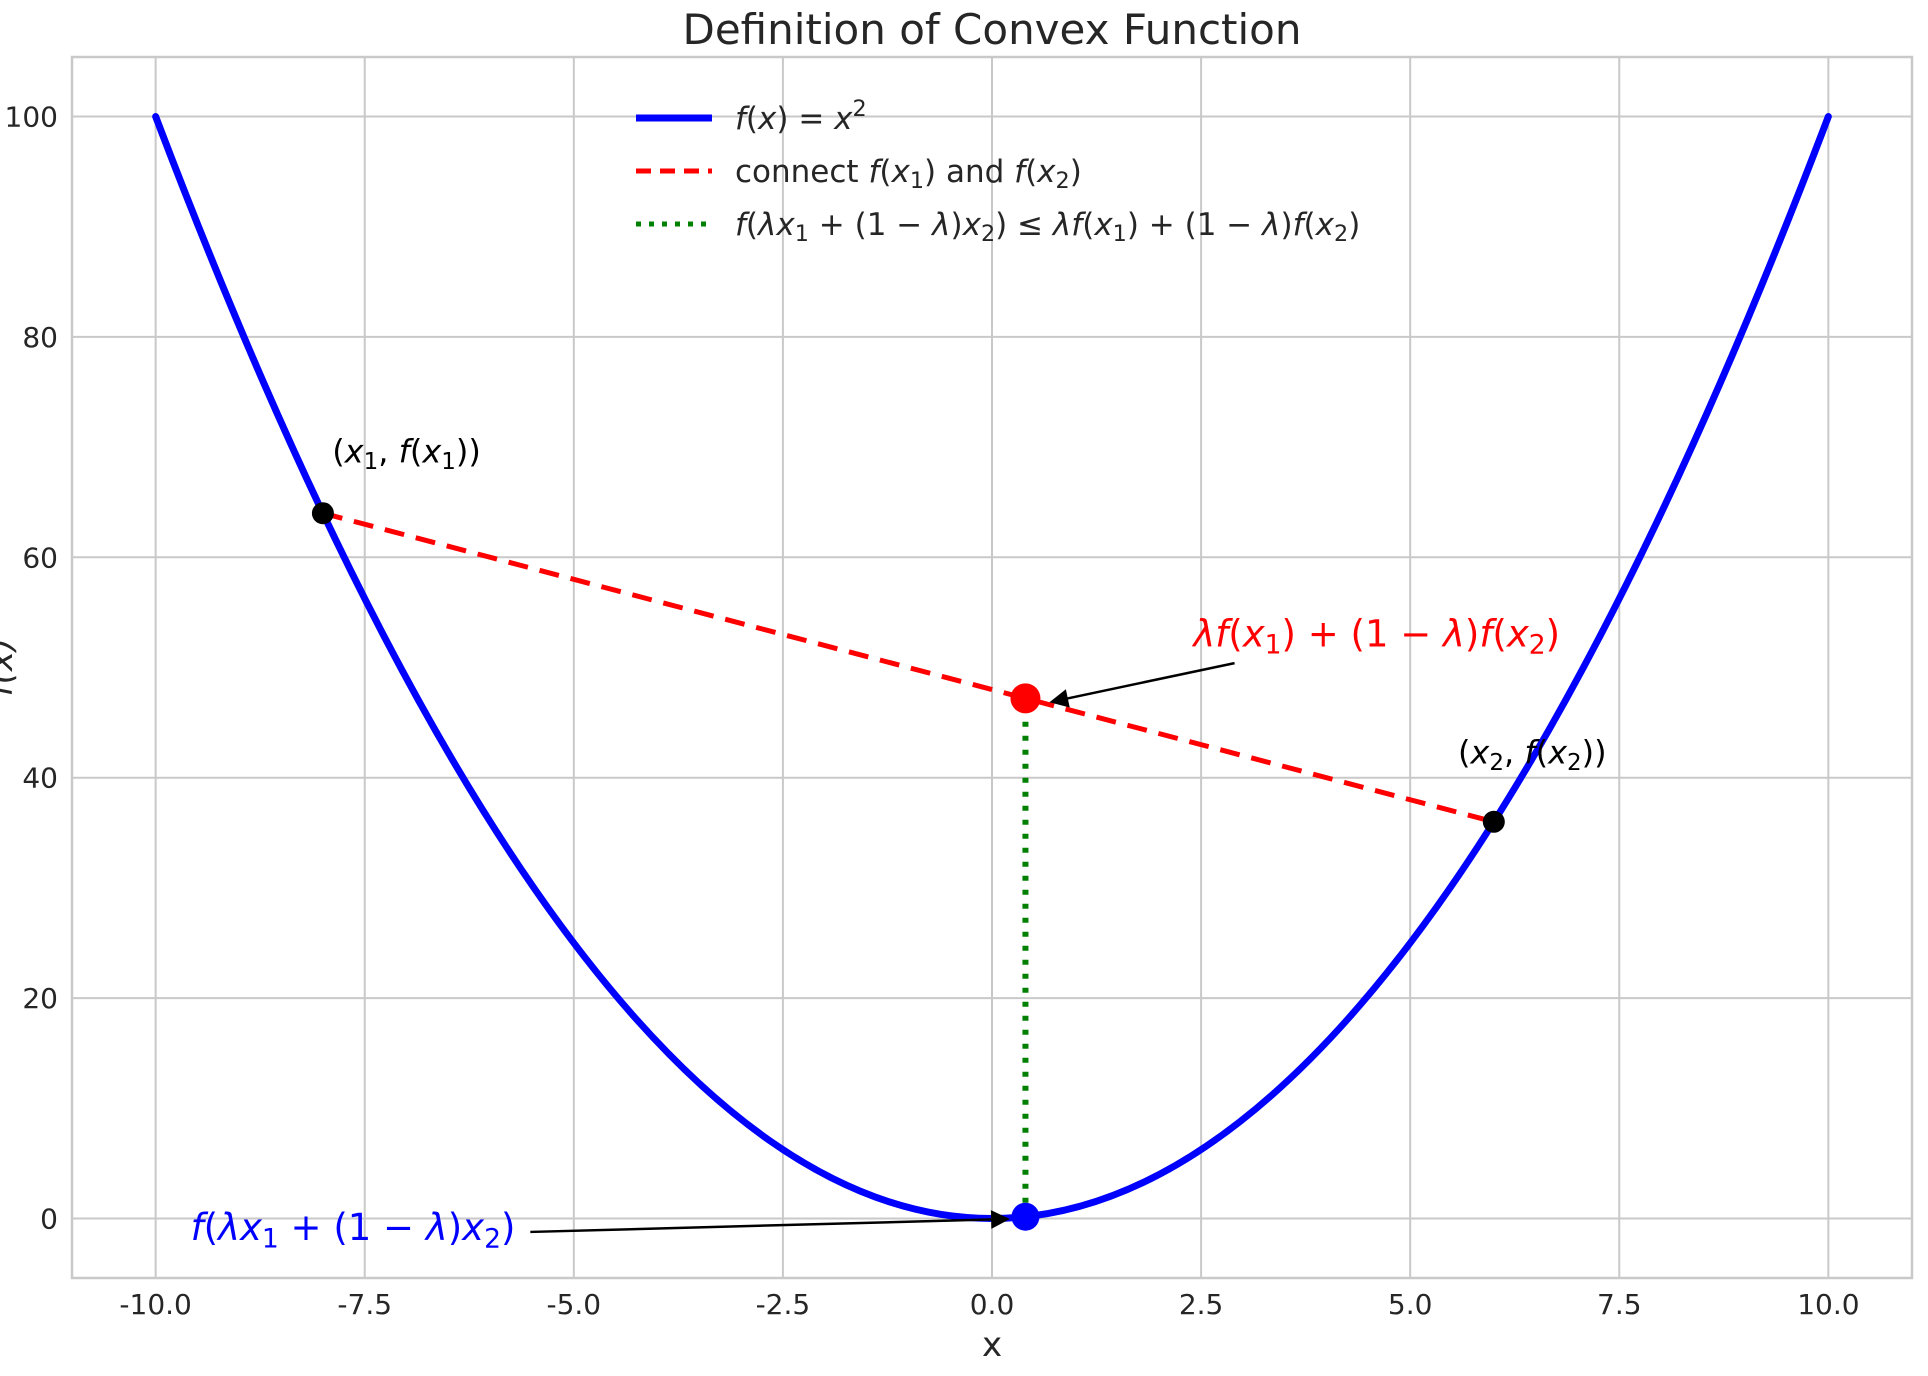 Image resolution: width=1928 pixels, height=1376 pixels. What do you see at coordinates (31, 117) in the screenshot?
I see `y-tick-100: 100` at bounding box center [31, 117].